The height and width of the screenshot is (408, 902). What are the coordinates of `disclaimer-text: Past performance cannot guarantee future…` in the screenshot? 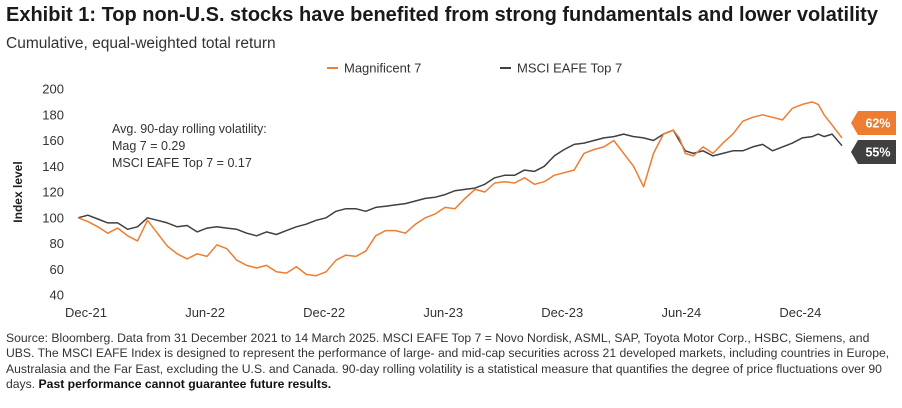 It's located at (185, 383).